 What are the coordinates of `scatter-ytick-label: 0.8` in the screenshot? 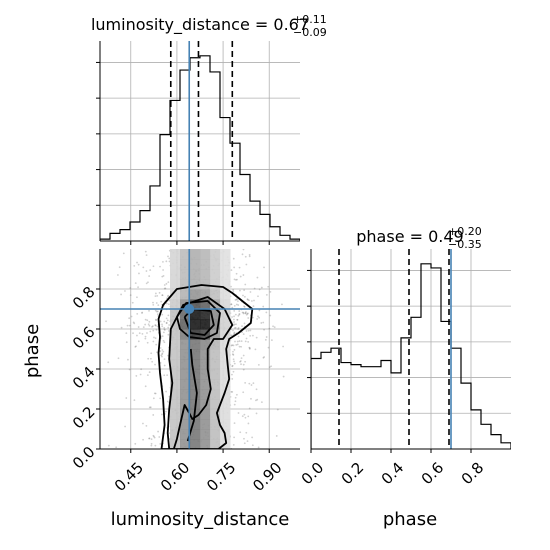 It's located at (84, 298).